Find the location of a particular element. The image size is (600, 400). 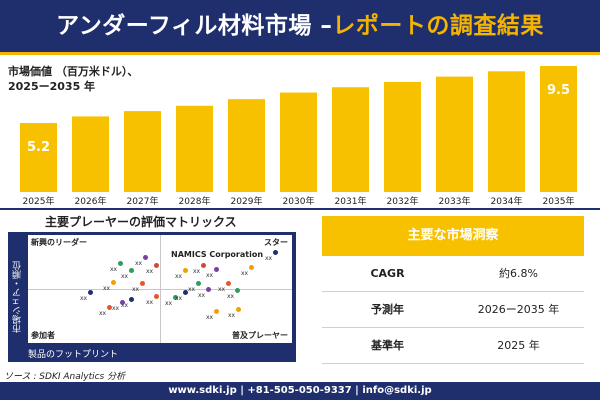

matrix-marker-label-22: xx is located at coordinates (103, 313).